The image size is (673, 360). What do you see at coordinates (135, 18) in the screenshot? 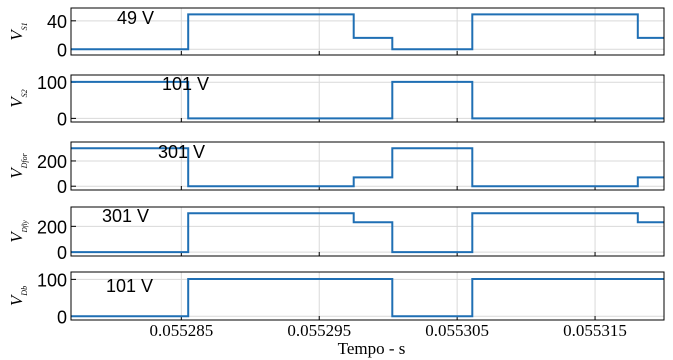
I see `value-annotation: 49 V` at bounding box center [135, 18].